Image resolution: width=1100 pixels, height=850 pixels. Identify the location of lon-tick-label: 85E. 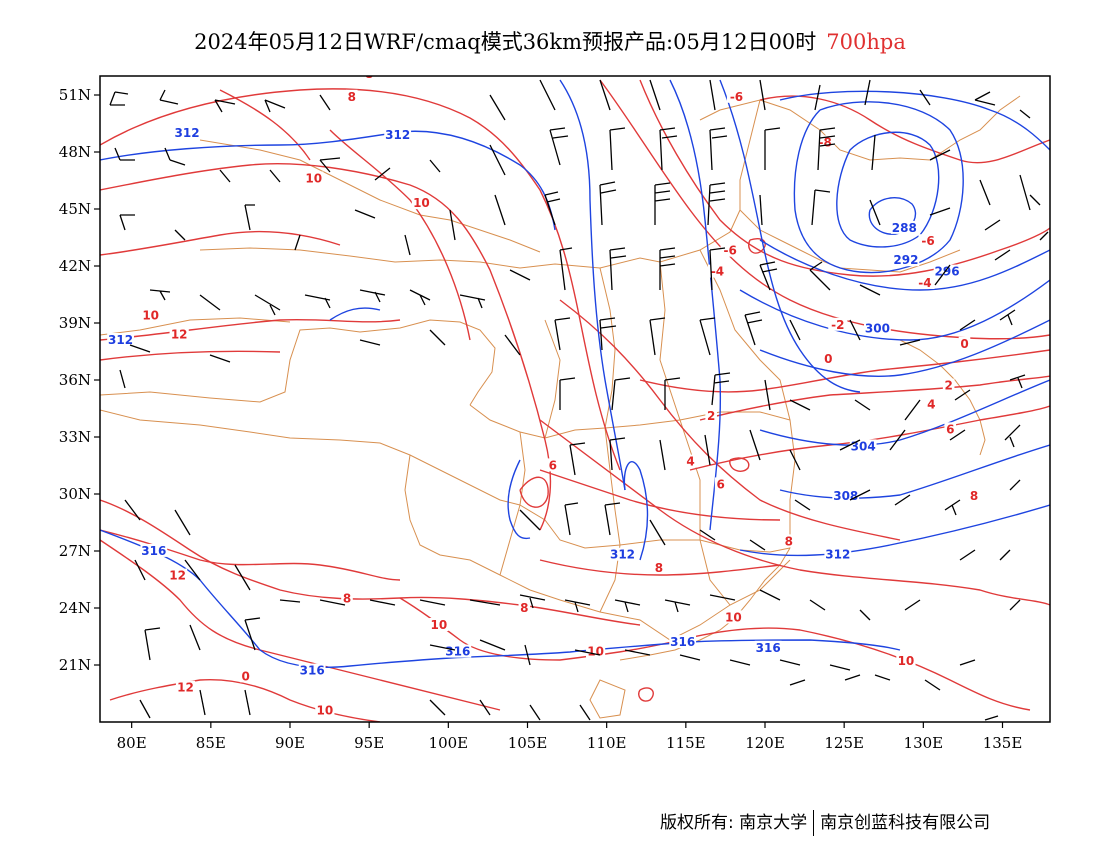
(211, 743).